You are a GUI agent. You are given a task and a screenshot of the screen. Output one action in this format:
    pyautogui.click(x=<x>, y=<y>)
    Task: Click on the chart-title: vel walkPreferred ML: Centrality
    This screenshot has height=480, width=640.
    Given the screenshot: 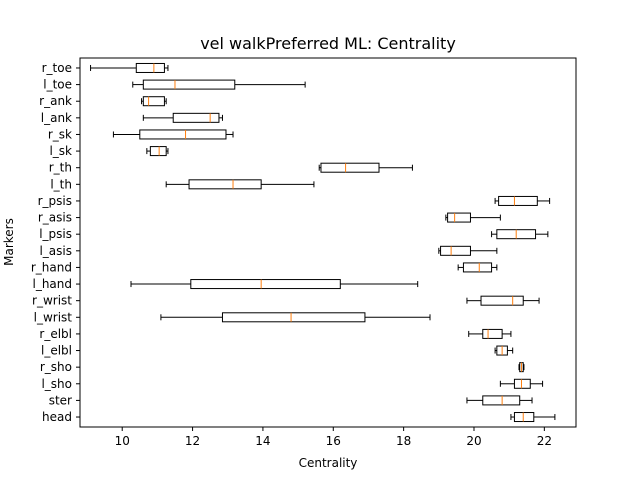 What is the action you would take?
    pyautogui.click(x=328, y=43)
    